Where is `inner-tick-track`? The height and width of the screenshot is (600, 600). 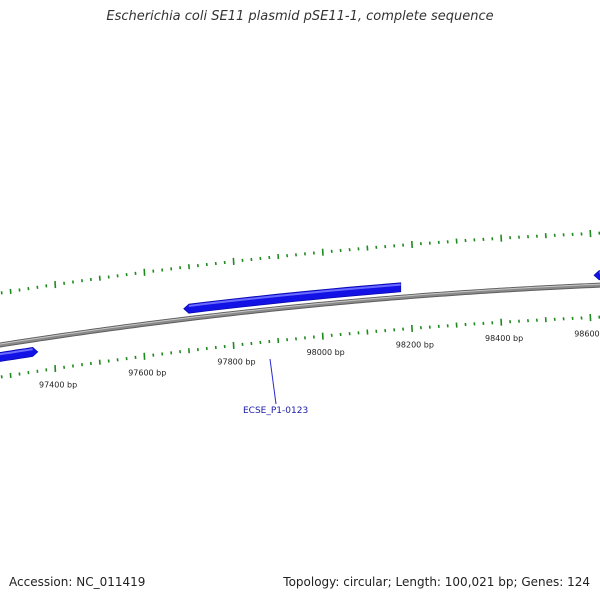
inner-tick-track is located at coordinates (300, 346).